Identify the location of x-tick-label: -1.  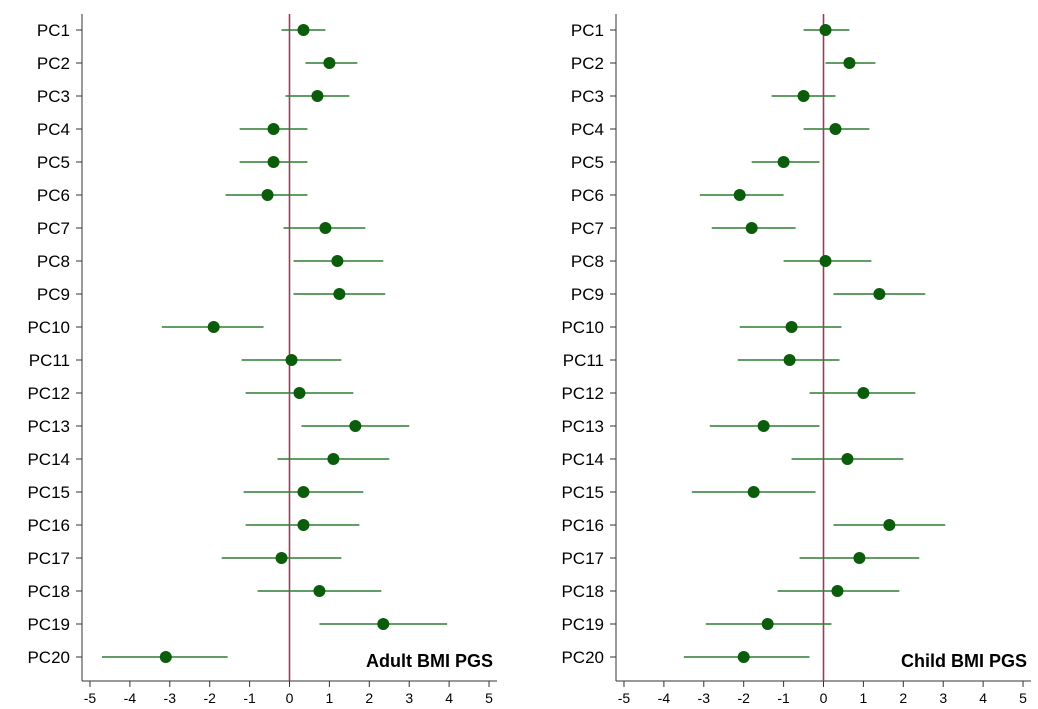
(783, 698).